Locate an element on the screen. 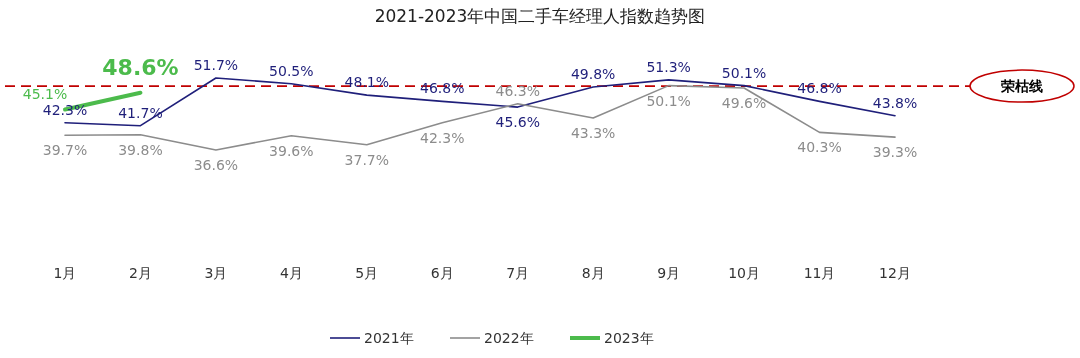 Image resolution: width=1080 pixels, height=358 pixels. legend-label: 2021年 is located at coordinates (389, 338).